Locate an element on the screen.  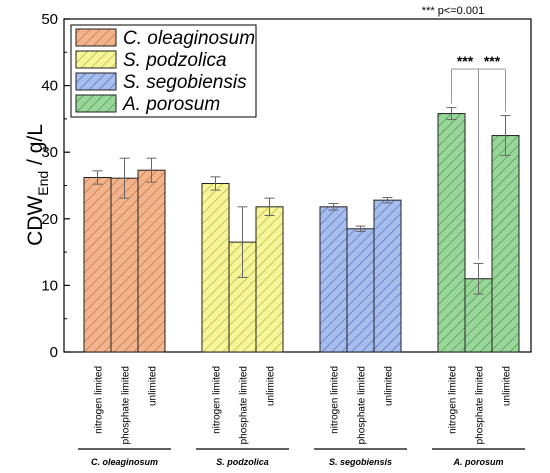
y-tick-label: 10 is located at coordinates (49, 285).